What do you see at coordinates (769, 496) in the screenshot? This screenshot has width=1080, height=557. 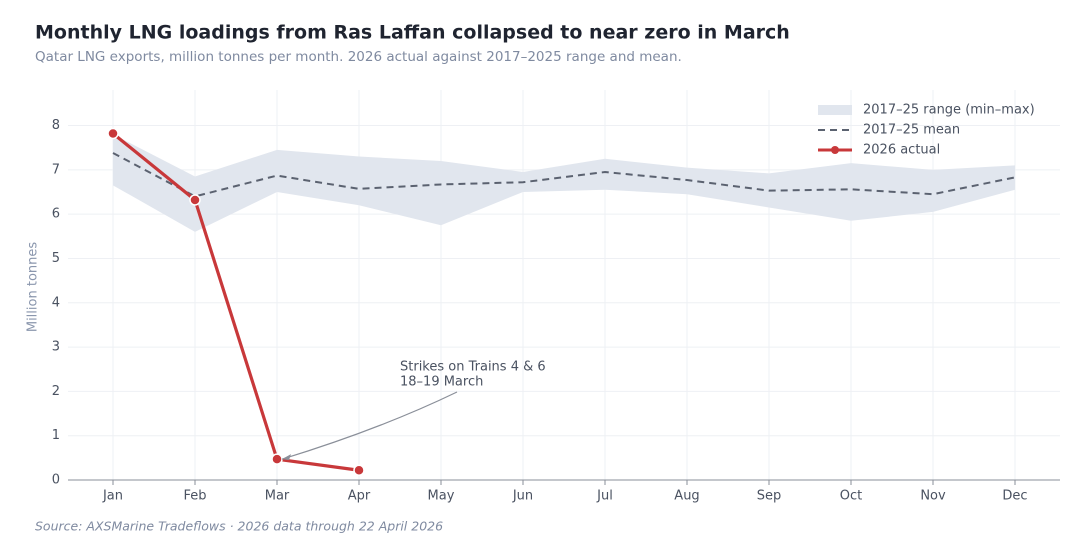 I see `x-tick-label: Sep` at bounding box center [769, 496].